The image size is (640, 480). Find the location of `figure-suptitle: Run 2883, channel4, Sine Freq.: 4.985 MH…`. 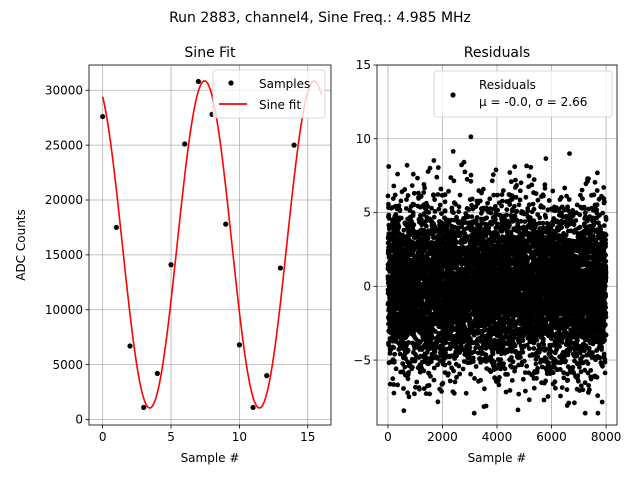

figure-suptitle: Run 2883, channel4, Sine Freq.: 4.985 MH… is located at coordinates (320, 18).